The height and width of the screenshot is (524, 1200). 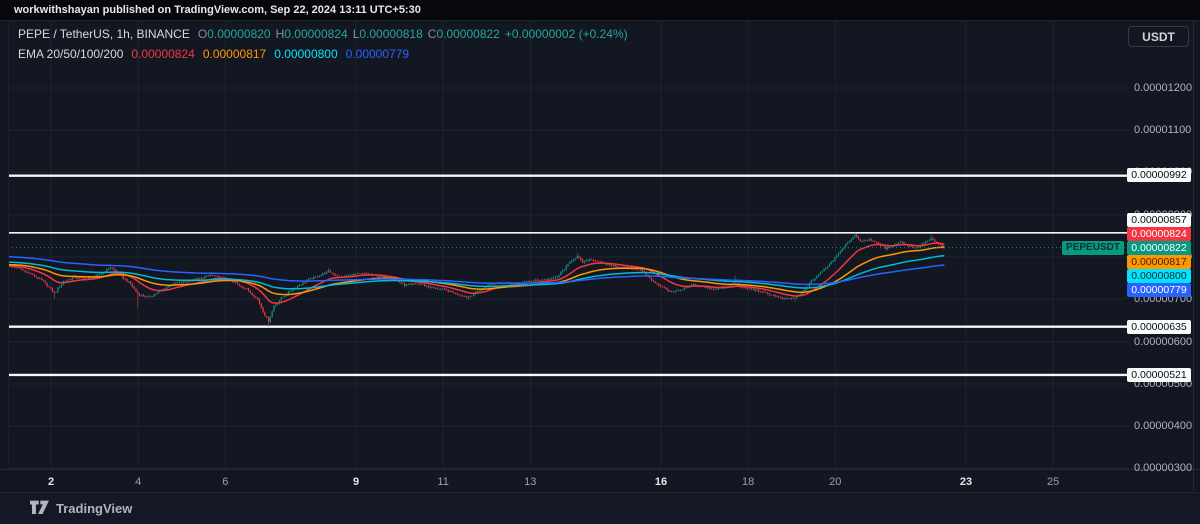 I want to click on footer-bar: TradingView, so click(x=600, y=508).